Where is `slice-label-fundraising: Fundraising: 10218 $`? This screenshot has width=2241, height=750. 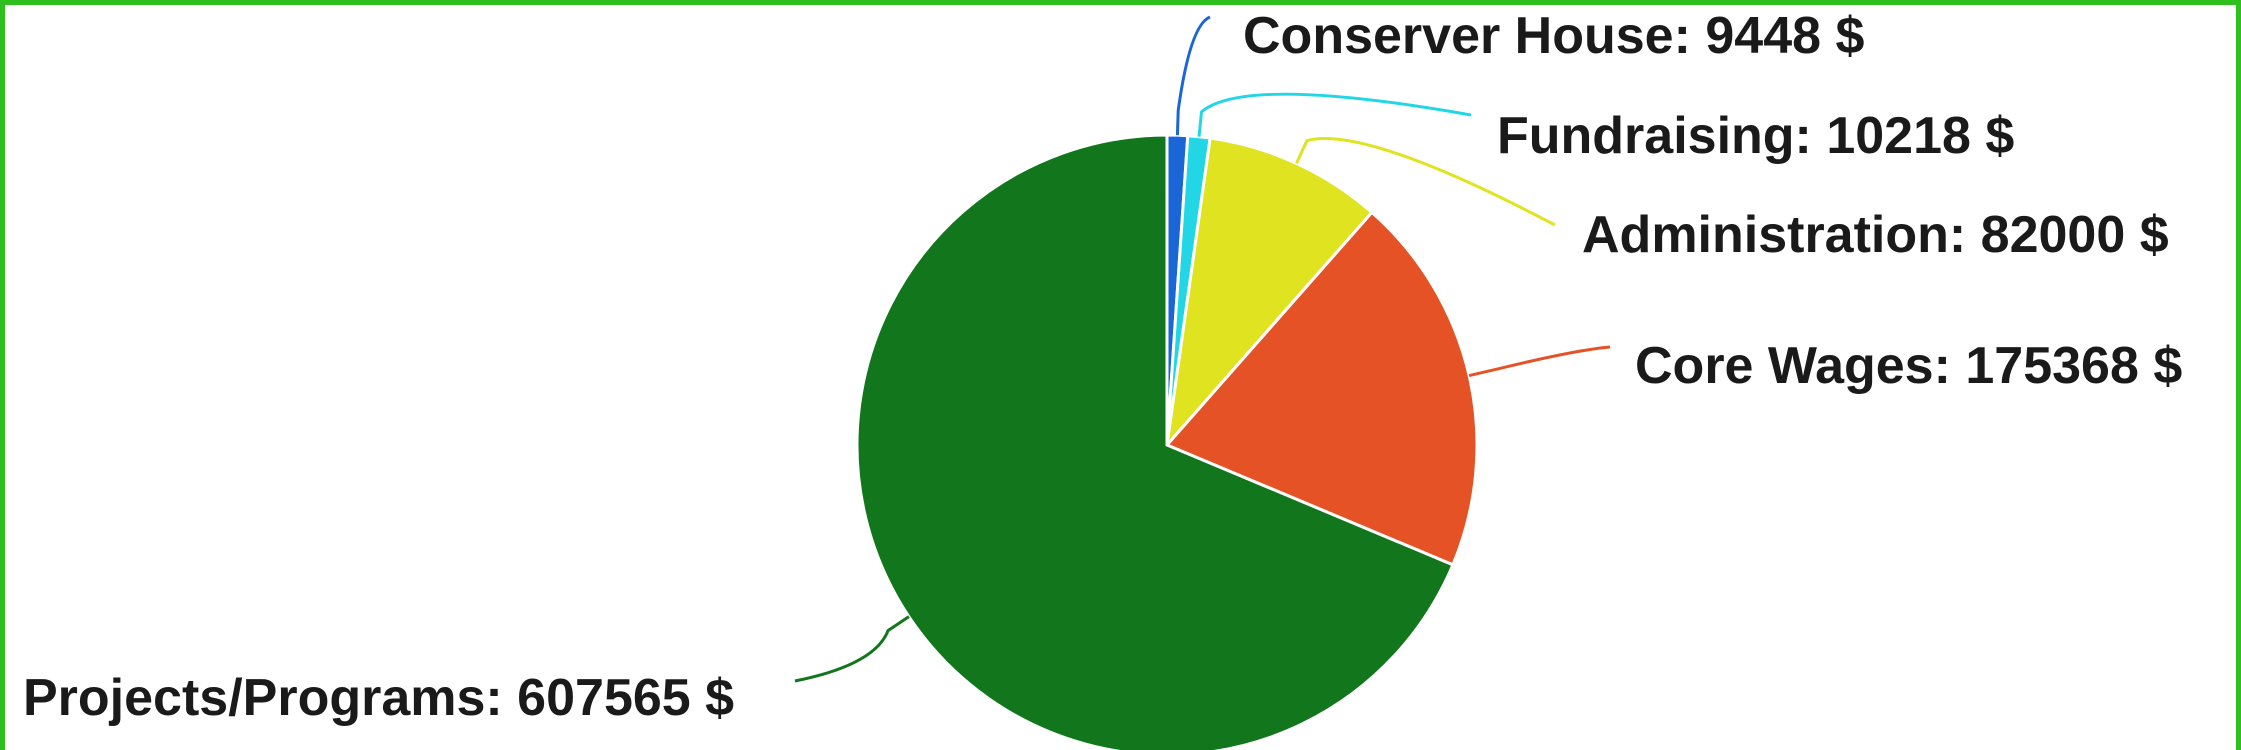
slice-label-fundraising: Fundraising: 10218 $ is located at coordinates (1755, 136).